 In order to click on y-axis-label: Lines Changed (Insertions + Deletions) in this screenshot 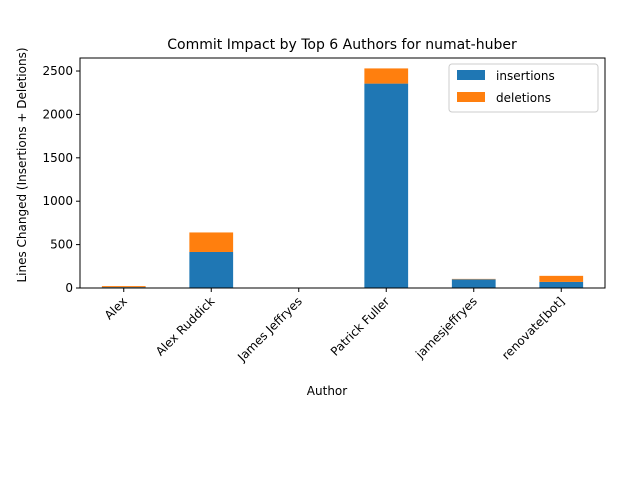, I will do `click(22, 164)`.